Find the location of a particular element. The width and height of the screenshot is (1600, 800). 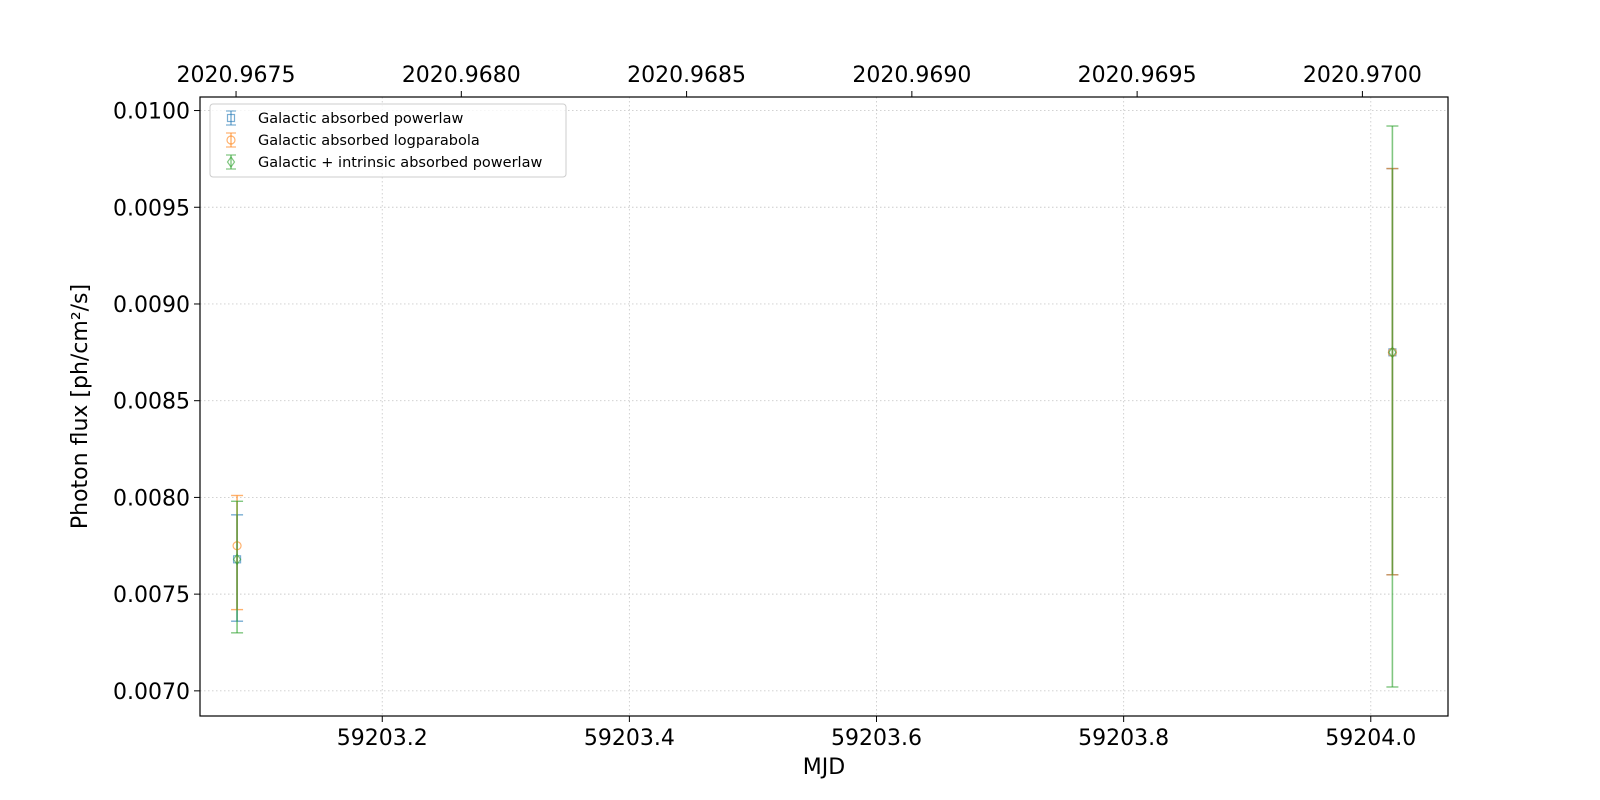

x-tick-label: 59203.6 is located at coordinates (876, 738).